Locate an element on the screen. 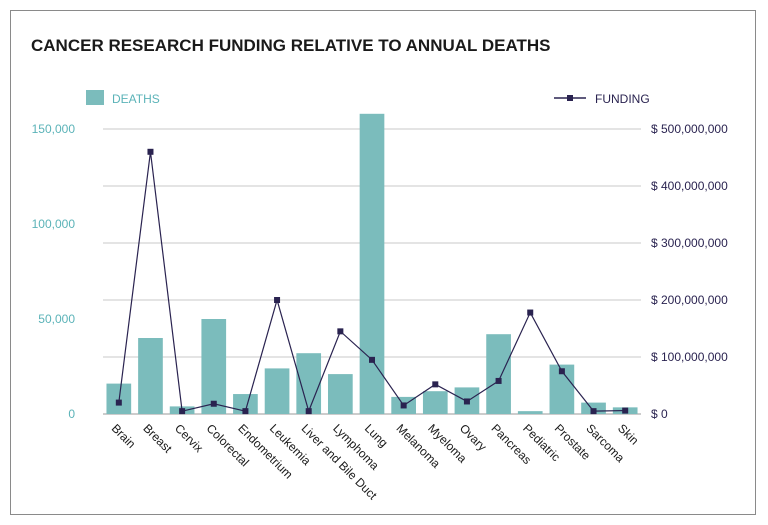  left-tick-label: 150,000 is located at coordinates (54, 129).